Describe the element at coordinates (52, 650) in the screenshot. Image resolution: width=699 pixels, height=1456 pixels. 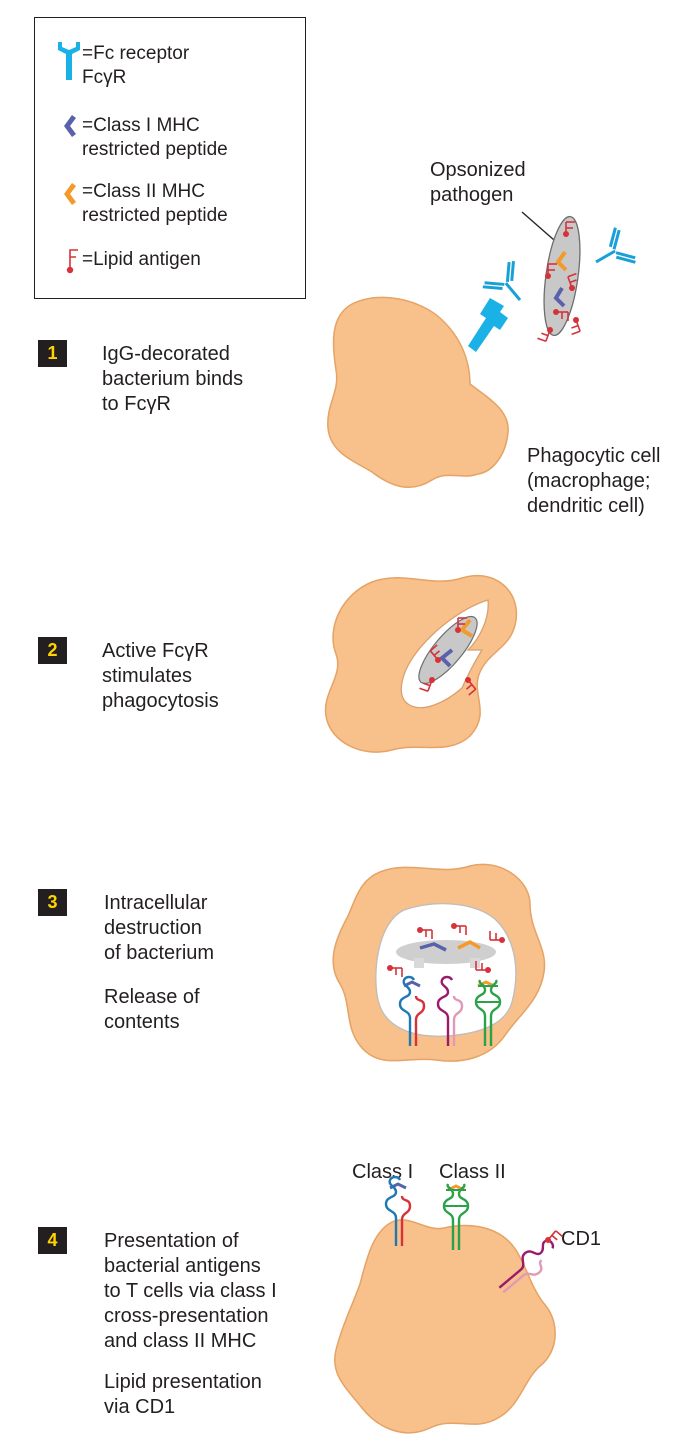
I see `step-2-badge: 2` at that location.